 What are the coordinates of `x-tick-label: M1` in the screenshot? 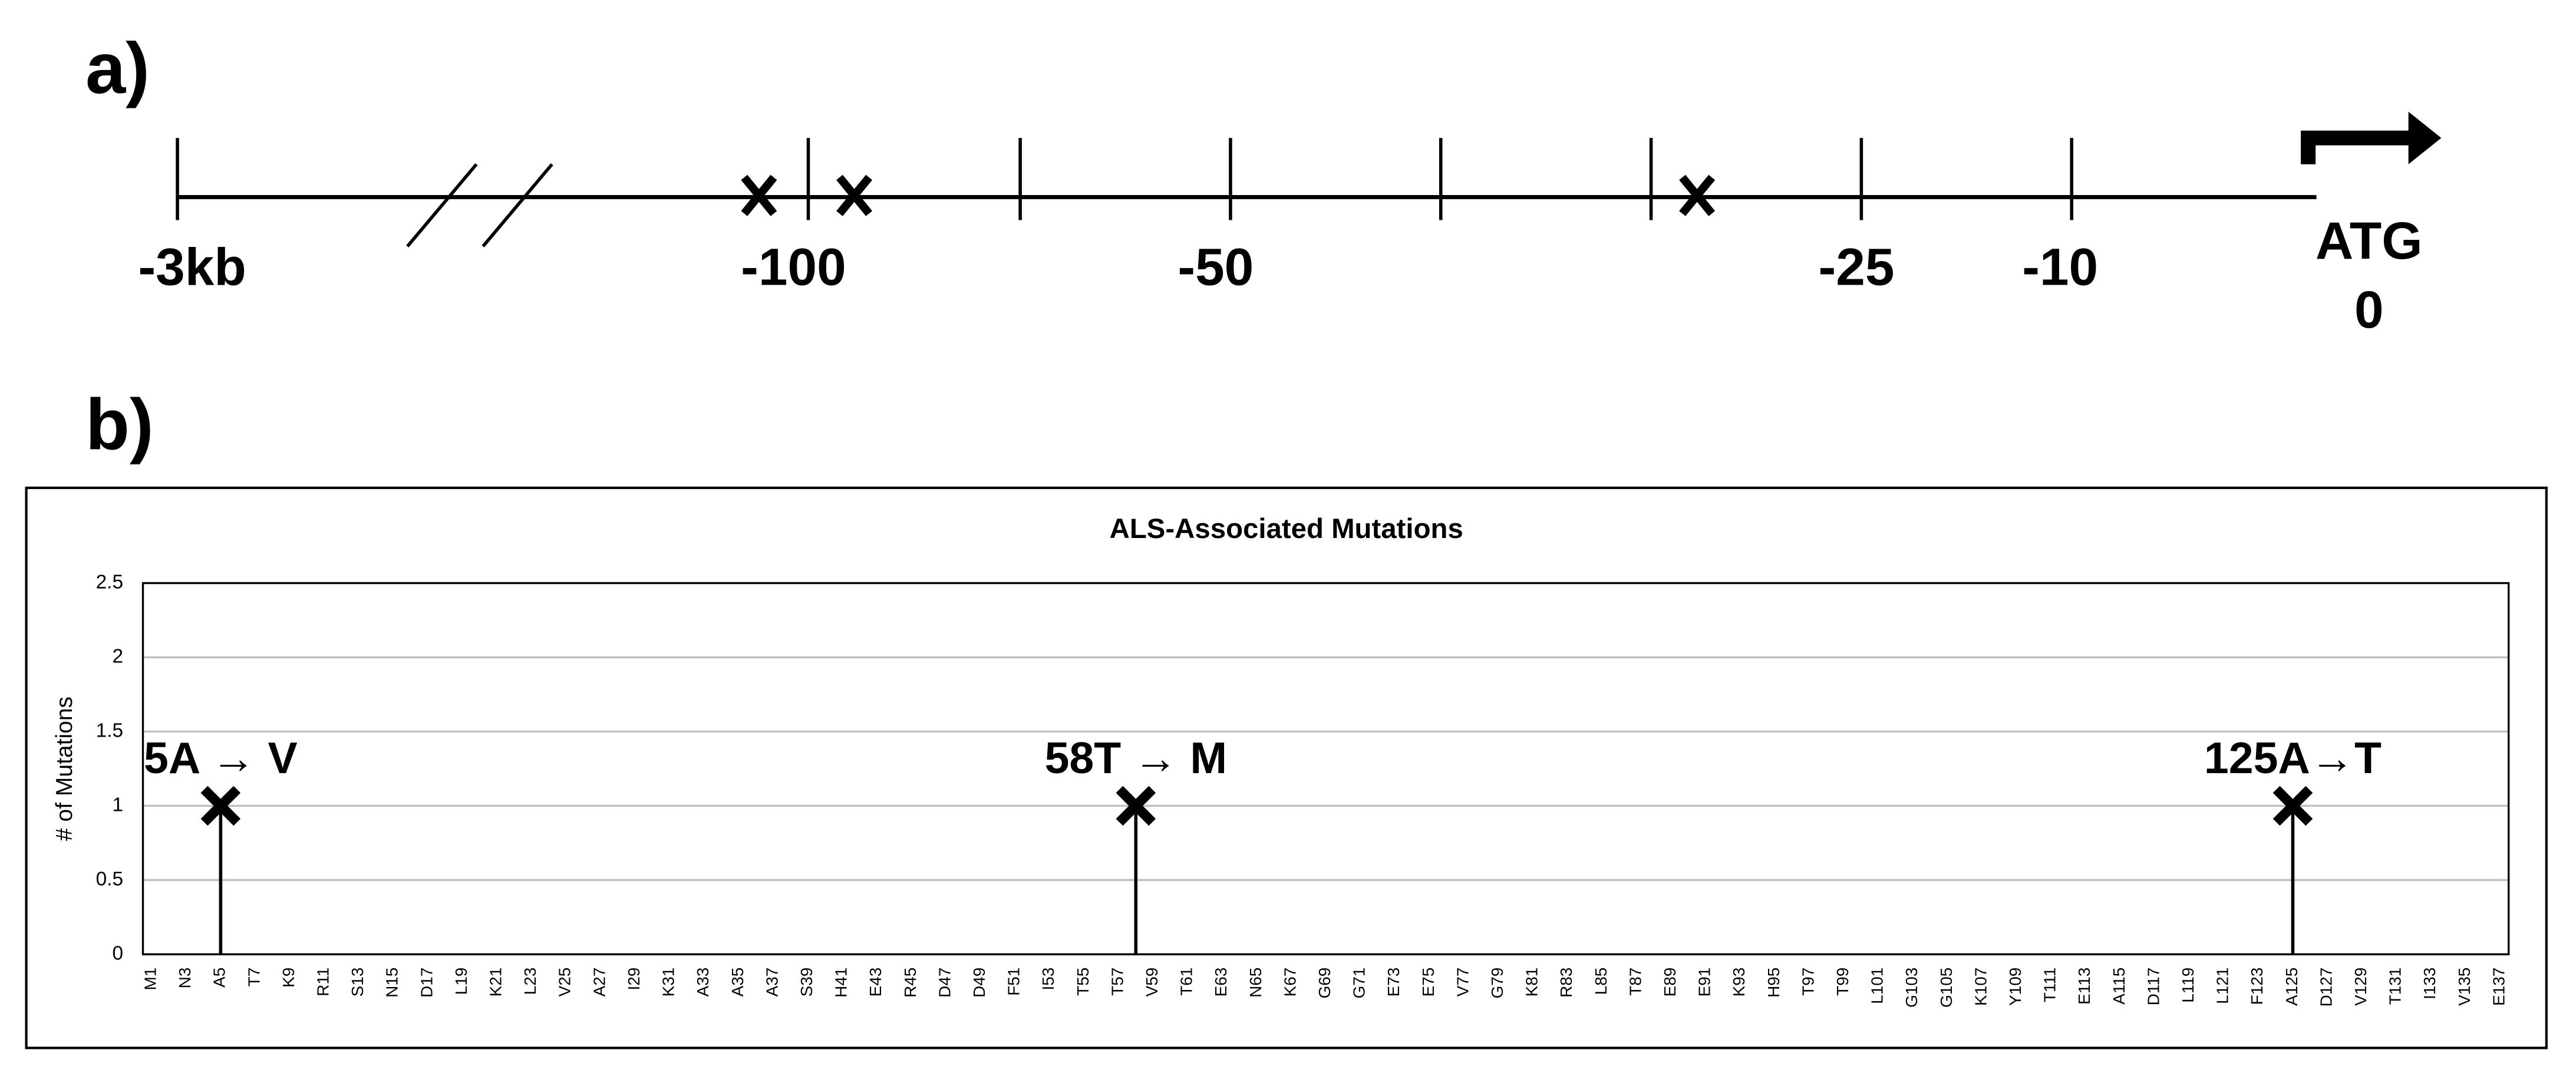 It's located at (151, 979).